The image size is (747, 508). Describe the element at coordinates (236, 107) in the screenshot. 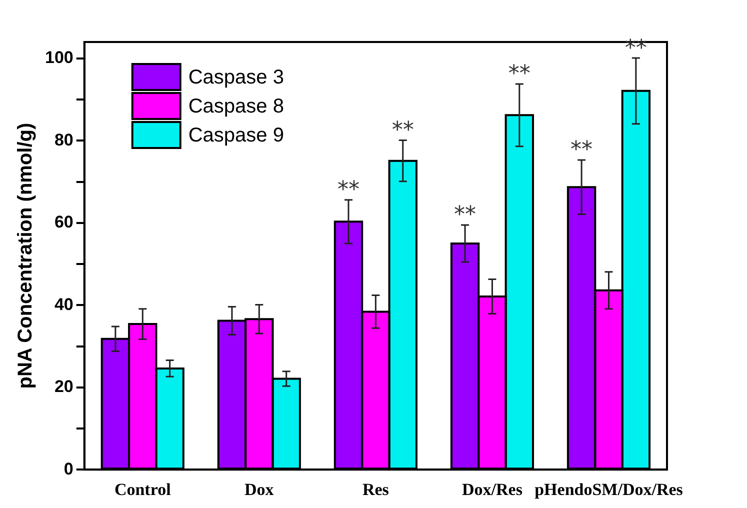

I see `legend-label: Caspase 8` at that location.